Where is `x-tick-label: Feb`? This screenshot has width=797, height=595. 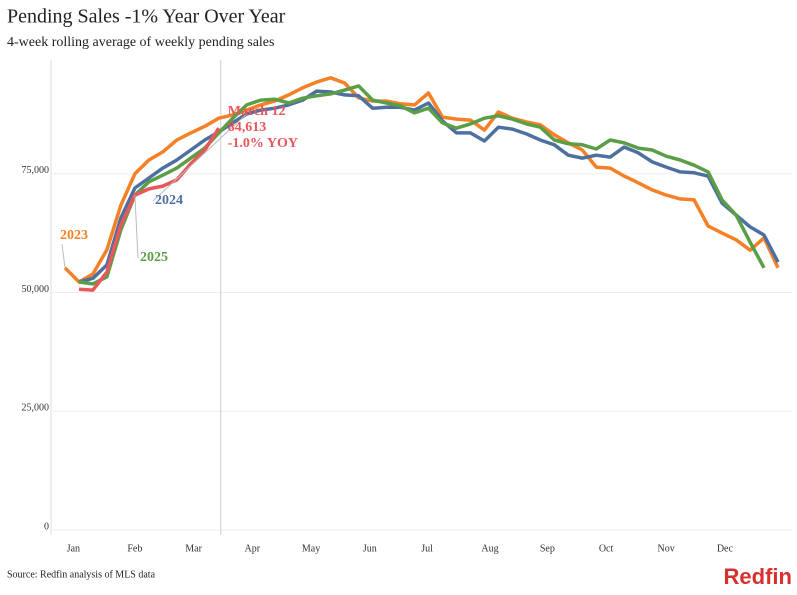
x-tick-label: Feb is located at coordinates (134, 548).